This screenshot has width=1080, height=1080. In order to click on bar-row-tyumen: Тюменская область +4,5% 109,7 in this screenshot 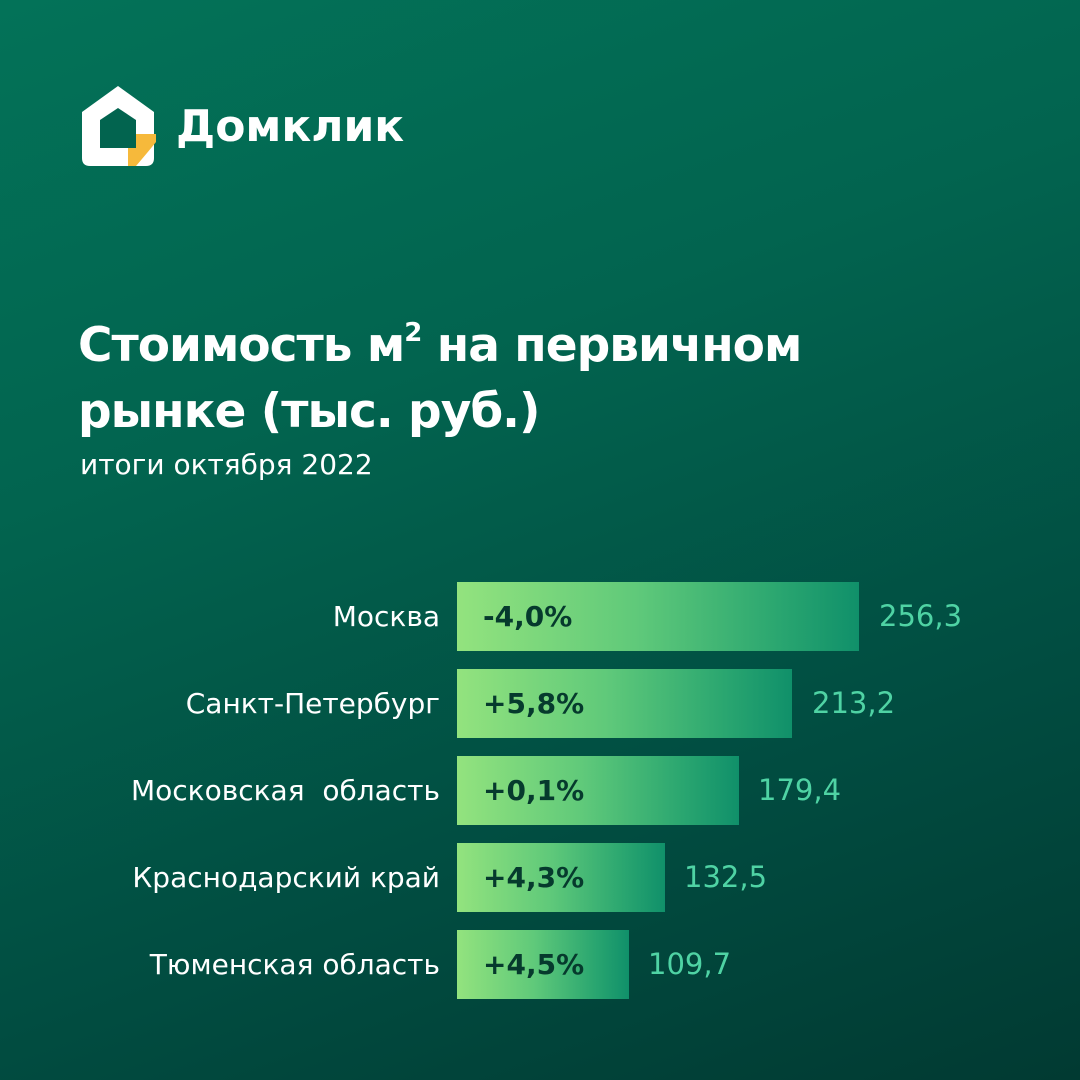, I will do `click(540, 964)`.